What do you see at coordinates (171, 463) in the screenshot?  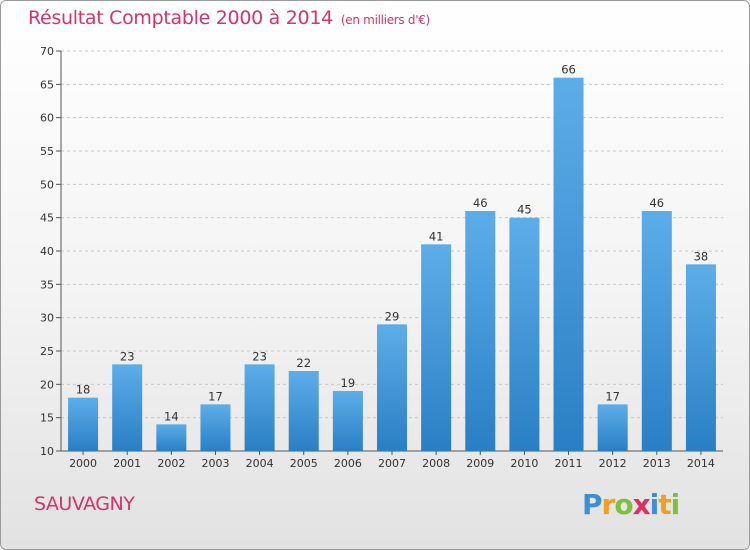 I see `x-tick-label: 2002` at bounding box center [171, 463].